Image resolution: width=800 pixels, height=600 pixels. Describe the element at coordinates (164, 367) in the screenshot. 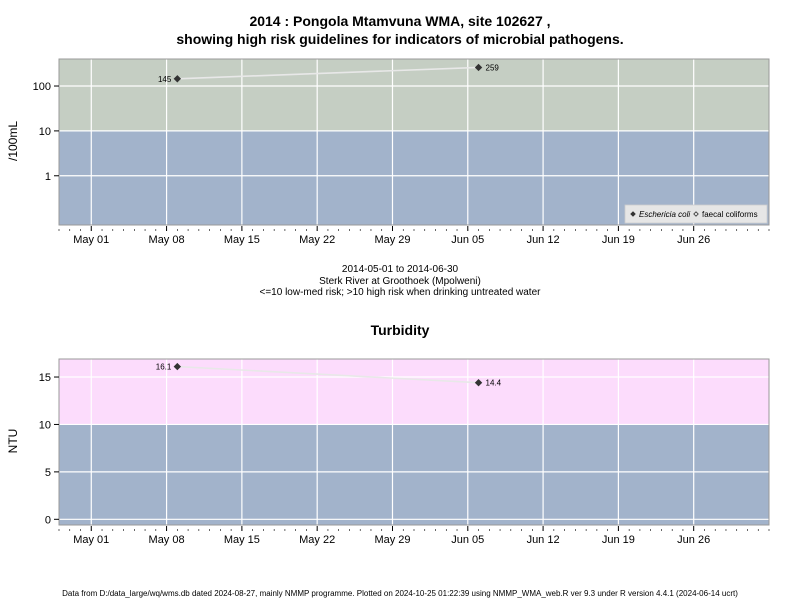

I see `turbidity-data-label-0: 16.1` at that location.